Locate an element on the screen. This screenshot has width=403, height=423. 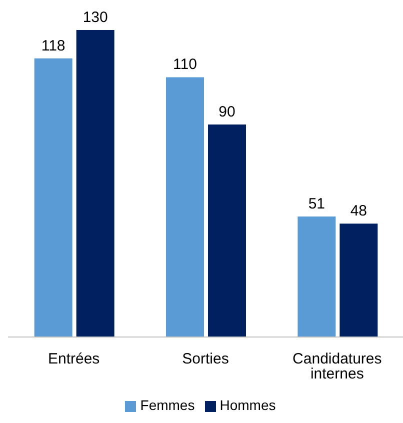
x-tick-label: Sorties is located at coordinates (205, 359).